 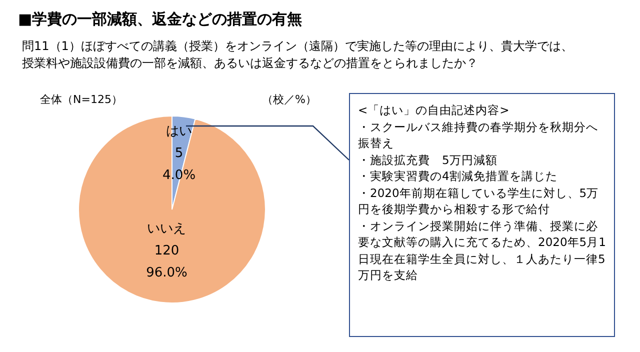 What do you see at coordinates (478, 135) in the screenshot?
I see `text: ・スクールバス維持費の春学期分を秋期分へ振替え` at bounding box center [478, 135].